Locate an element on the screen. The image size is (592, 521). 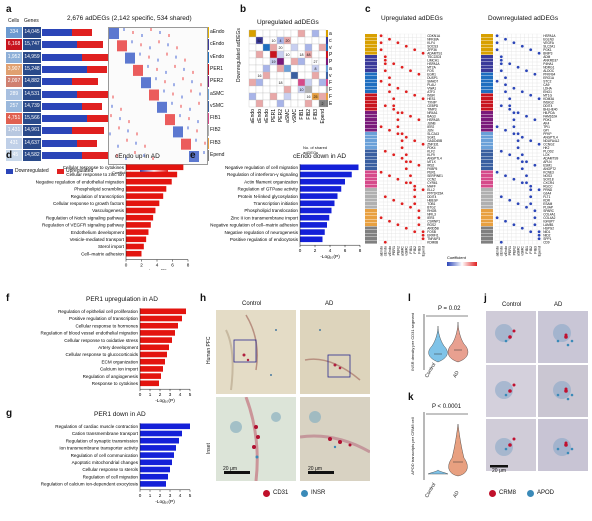
j-micrograph is located at coordinates (511, 337).